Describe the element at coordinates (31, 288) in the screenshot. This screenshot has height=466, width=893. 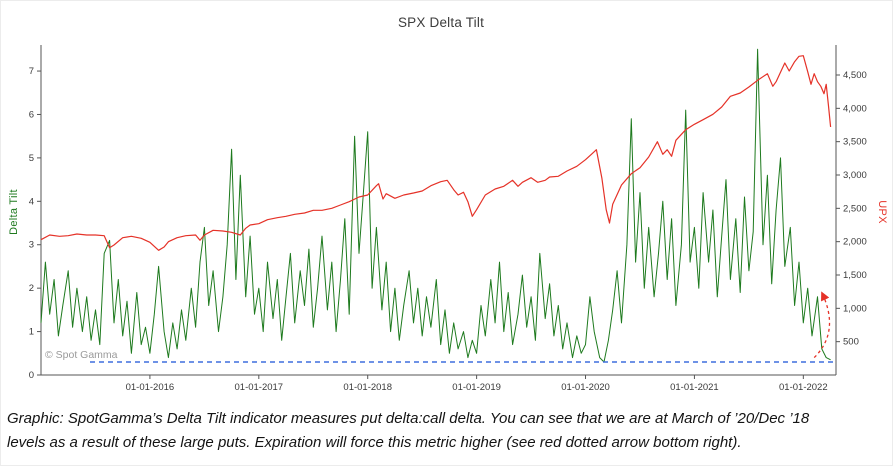
I see `left-tick-label: 2` at that location.